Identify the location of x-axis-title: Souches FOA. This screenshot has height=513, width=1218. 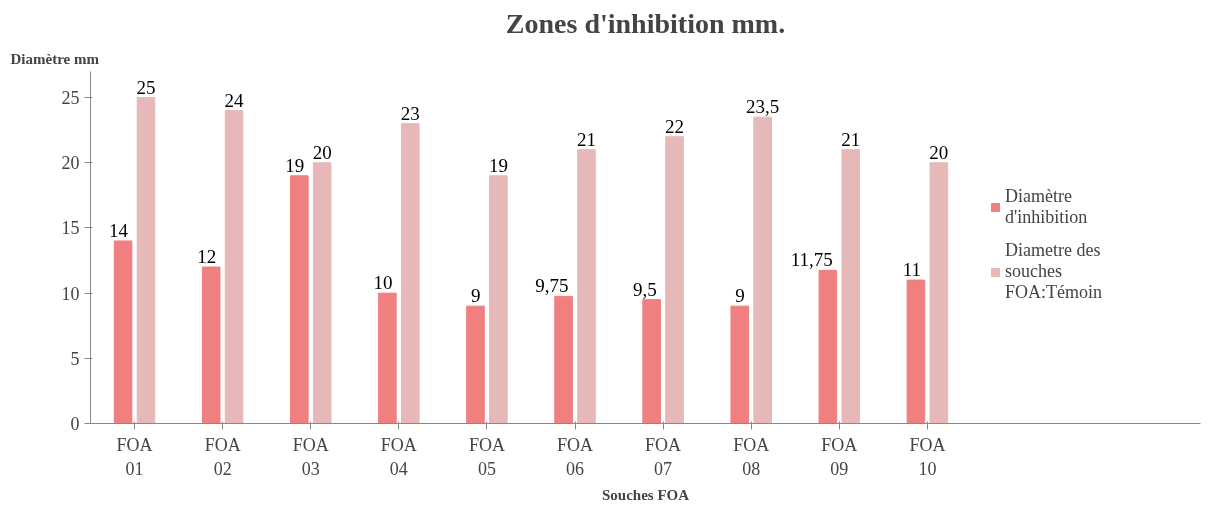
(645, 494).